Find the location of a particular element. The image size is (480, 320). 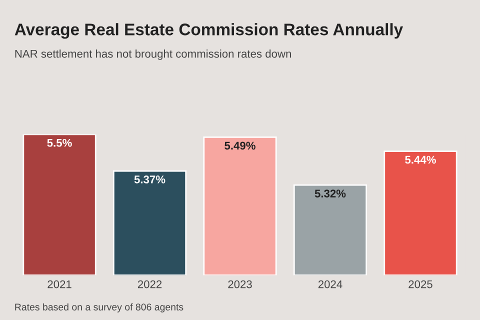

data-label: 5.5% is located at coordinates (59, 142).